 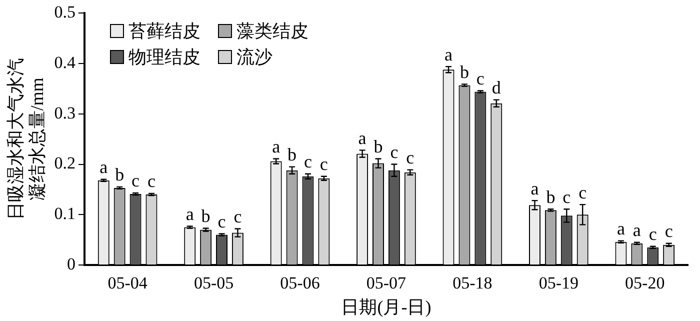 What do you see at coordinates (65, 62) in the screenshot?
I see `y-tick-label: 0.4` at bounding box center [65, 62].